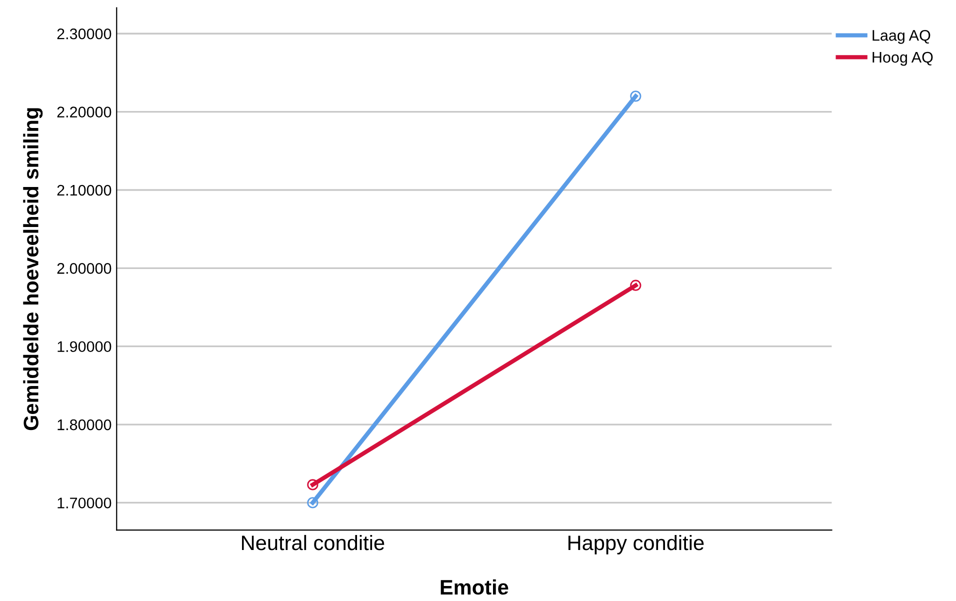  Describe the element at coordinates (636, 544) in the screenshot. I see `x-tick-label: Happy conditie` at that location.